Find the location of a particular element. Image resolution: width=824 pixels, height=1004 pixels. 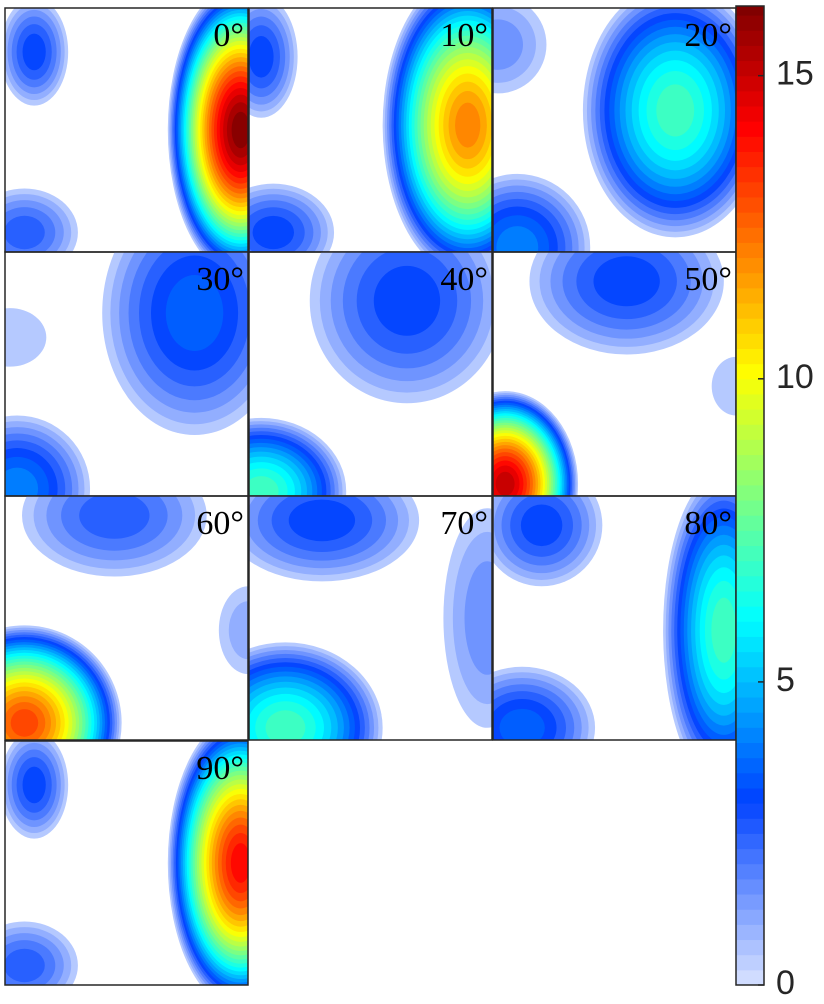

panel-label: 40° is located at coordinates (464, 279).